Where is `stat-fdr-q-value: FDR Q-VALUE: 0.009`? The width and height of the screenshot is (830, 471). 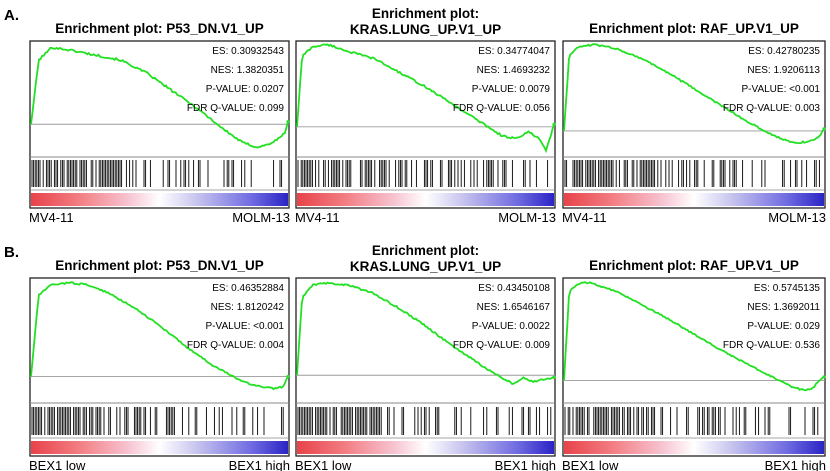
stat-fdr-q-value: FDR Q-VALUE: 0.009 is located at coordinates (502, 345).